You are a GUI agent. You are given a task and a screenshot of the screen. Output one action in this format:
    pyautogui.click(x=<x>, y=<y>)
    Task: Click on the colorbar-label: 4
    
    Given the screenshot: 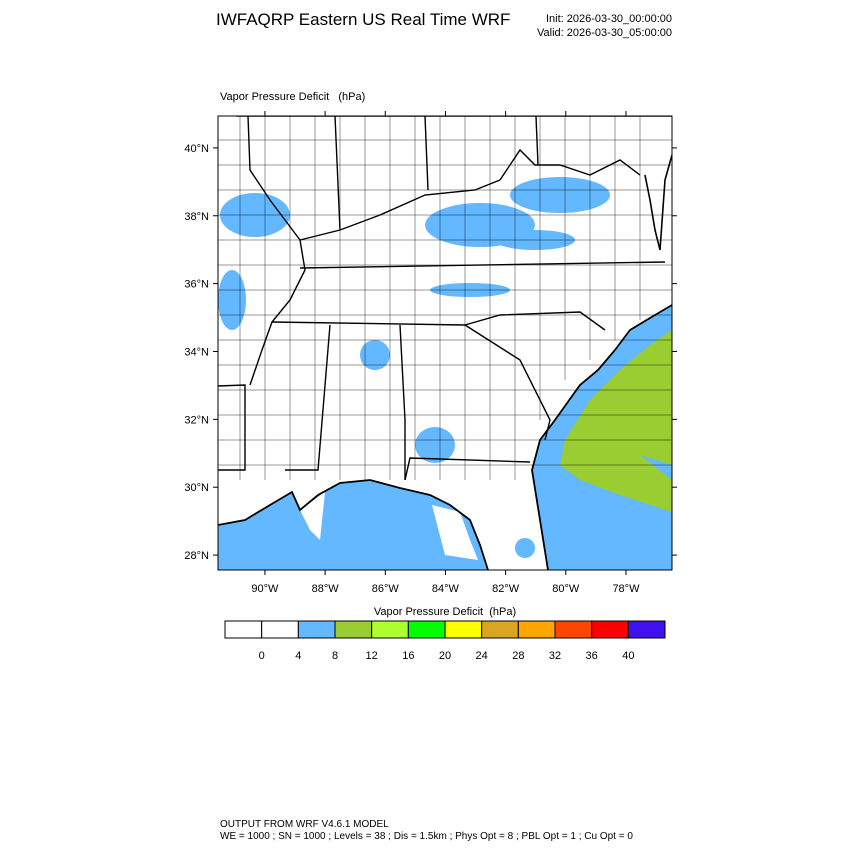 What is the action you would take?
    pyautogui.click(x=298, y=656)
    